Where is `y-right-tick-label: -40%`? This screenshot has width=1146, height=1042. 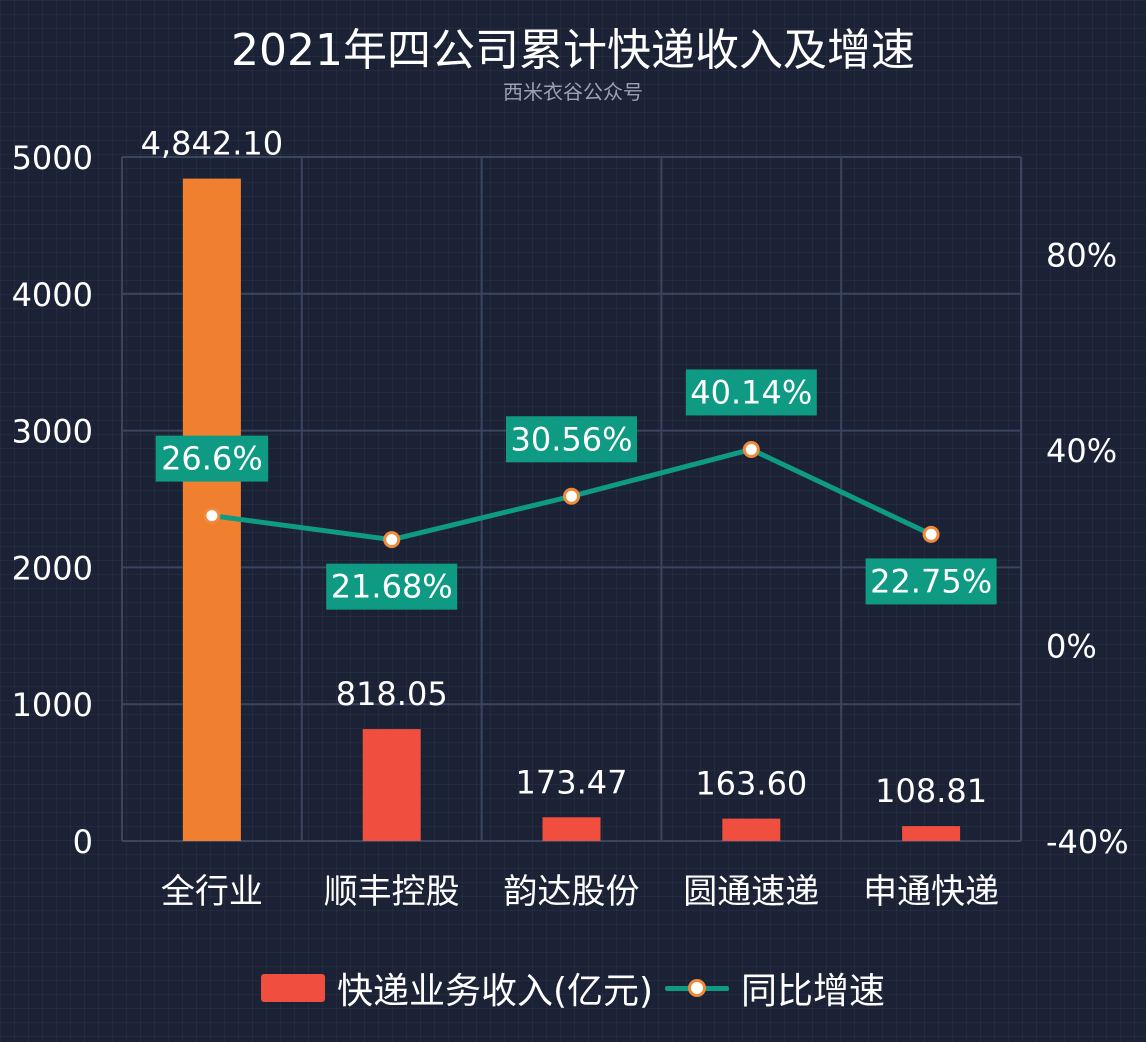 y-right-tick-label: -40% is located at coordinates (1087, 842).